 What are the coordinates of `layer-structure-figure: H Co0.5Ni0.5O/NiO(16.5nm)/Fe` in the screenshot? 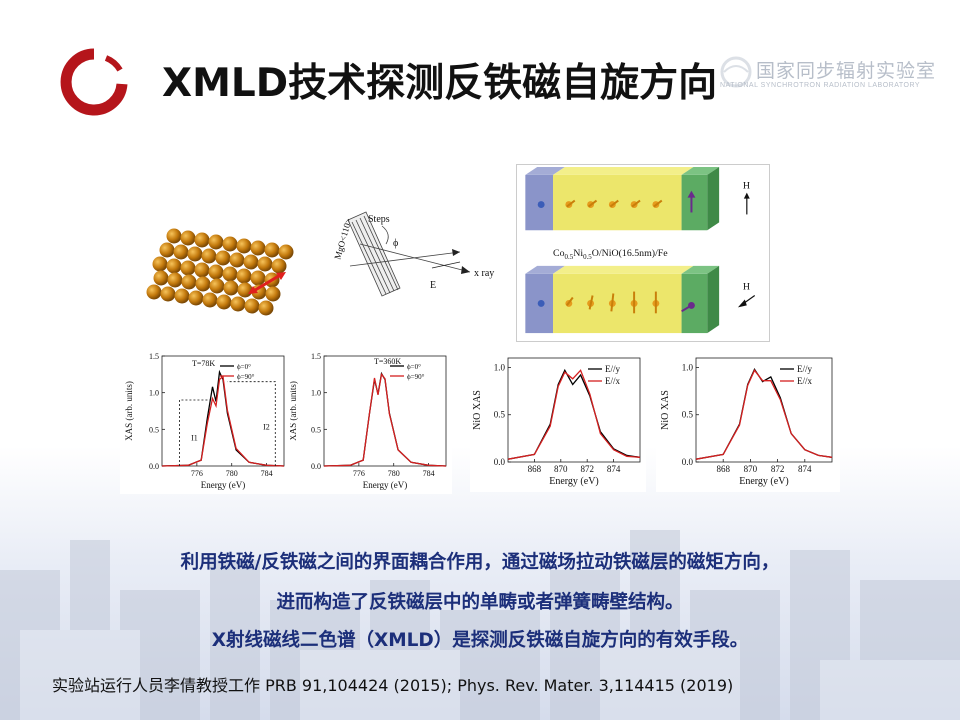 It's located at (643, 253).